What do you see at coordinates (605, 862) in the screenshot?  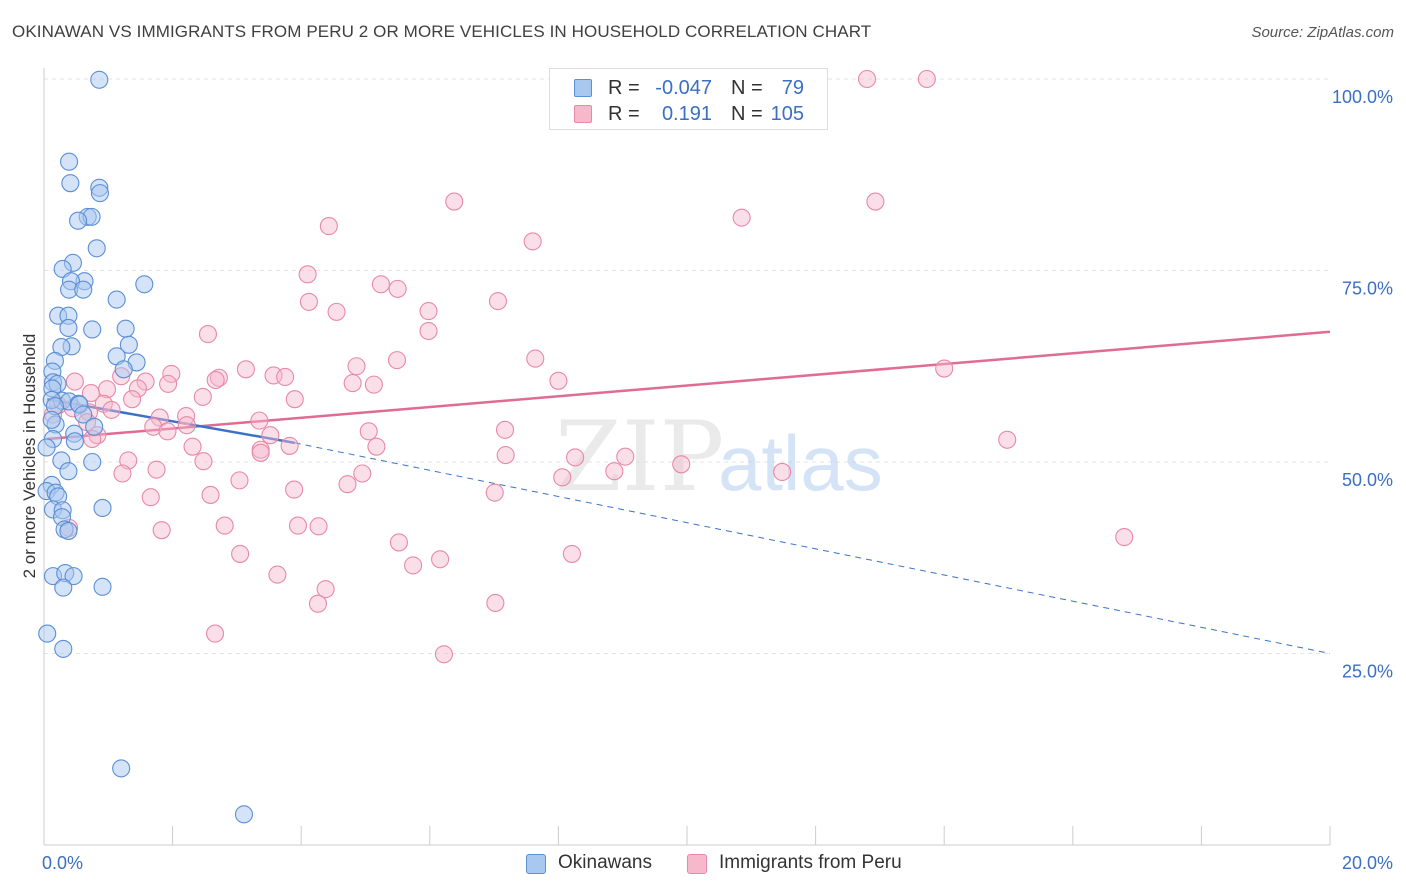 I see `legend-label-okinawans: Okinawans` at bounding box center [605, 862].